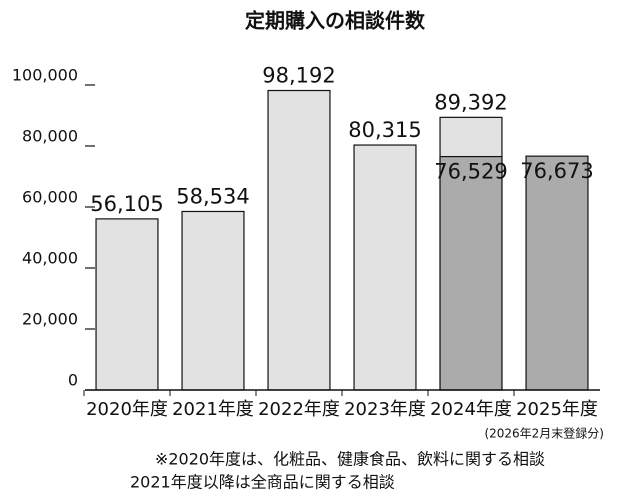 Image resolution: width=629 pixels, height=500 pixels. What do you see at coordinates (262, 482) in the screenshot?
I see `footnote: 2021年度以降は全商品に関する相談` at bounding box center [262, 482].